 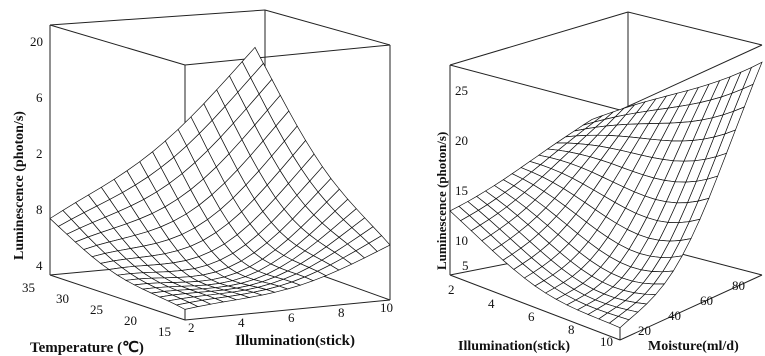 I want to click on left-x-ticks: 2 4 6 8 10, so click(x=290, y=317).